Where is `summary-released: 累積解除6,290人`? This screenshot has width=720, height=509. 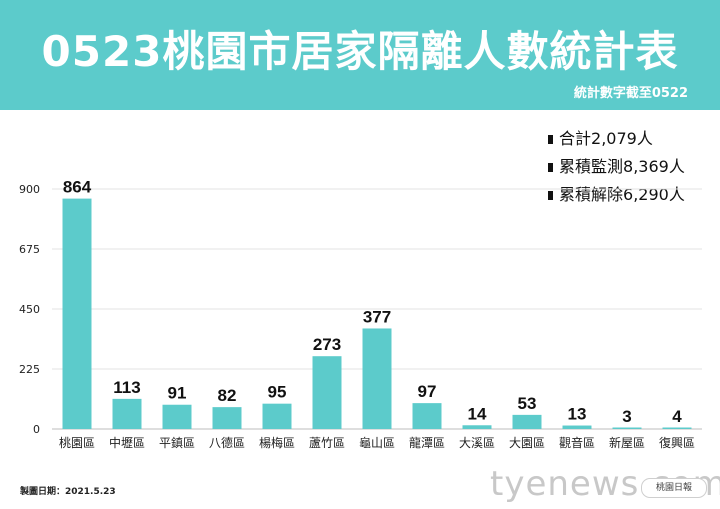 summary-released: 累積解除6,290人 is located at coordinates (633, 195).